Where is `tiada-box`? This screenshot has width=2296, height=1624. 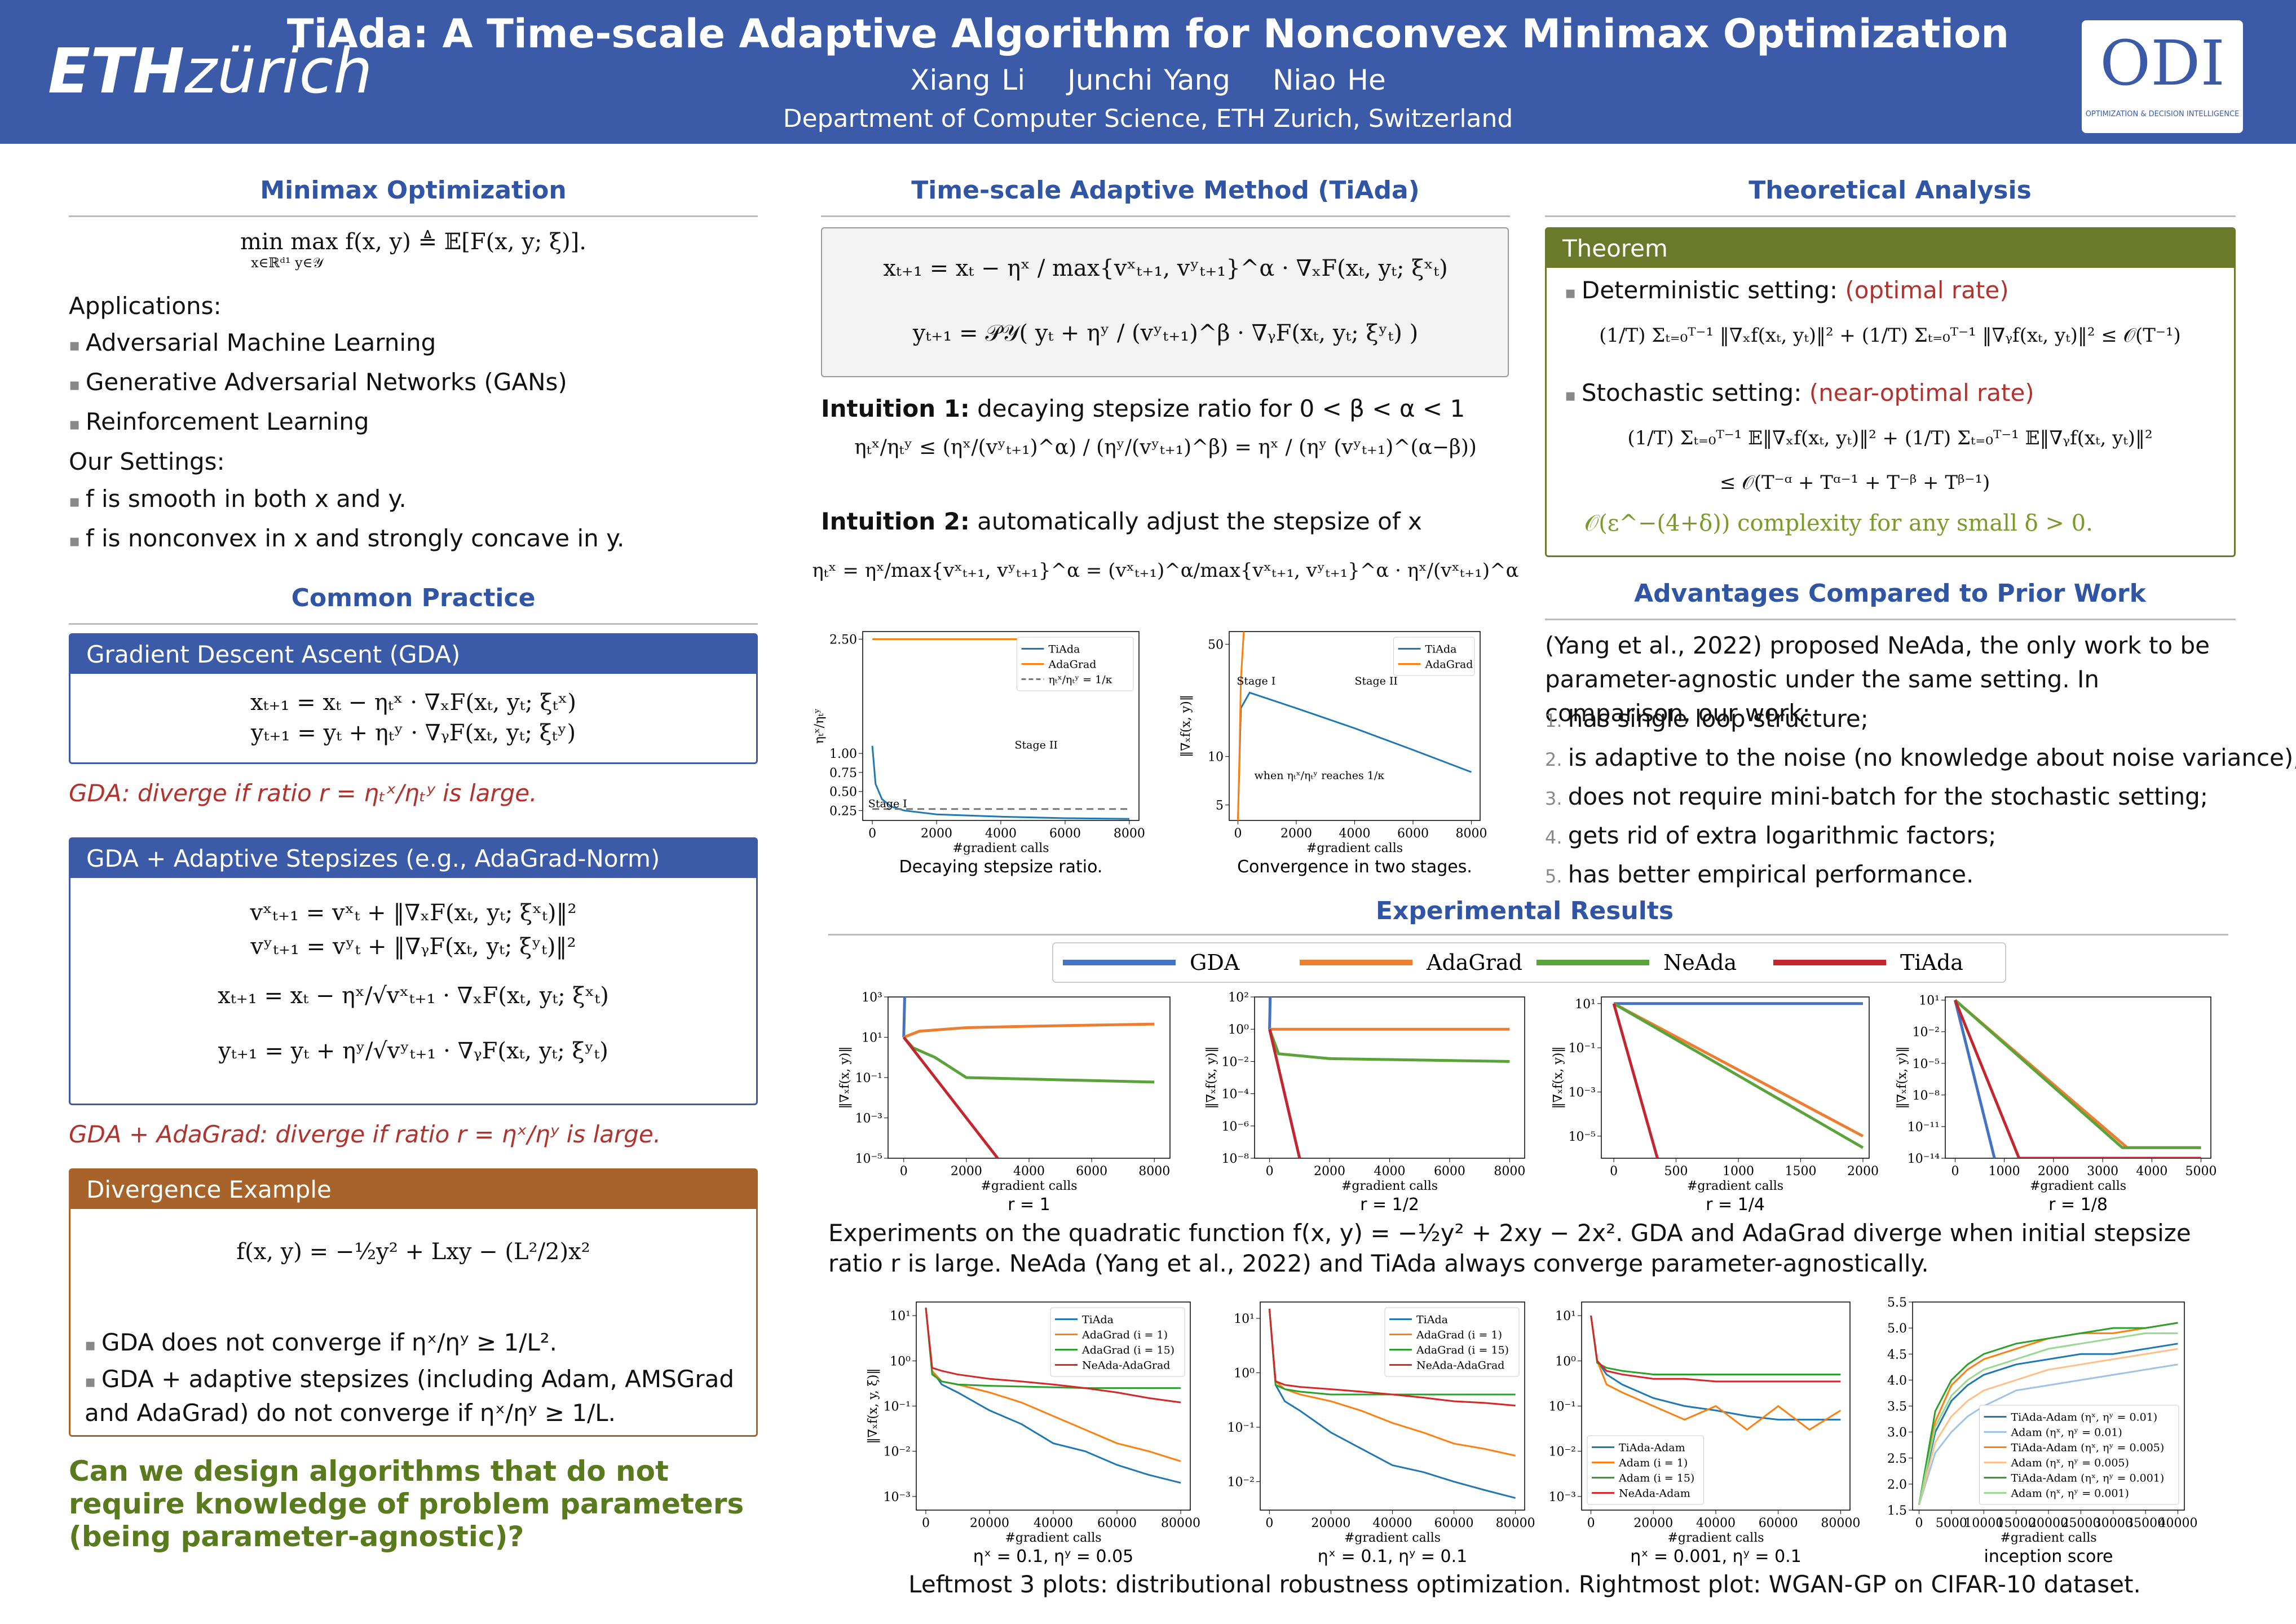 tiada-box is located at coordinates (1165, 302).